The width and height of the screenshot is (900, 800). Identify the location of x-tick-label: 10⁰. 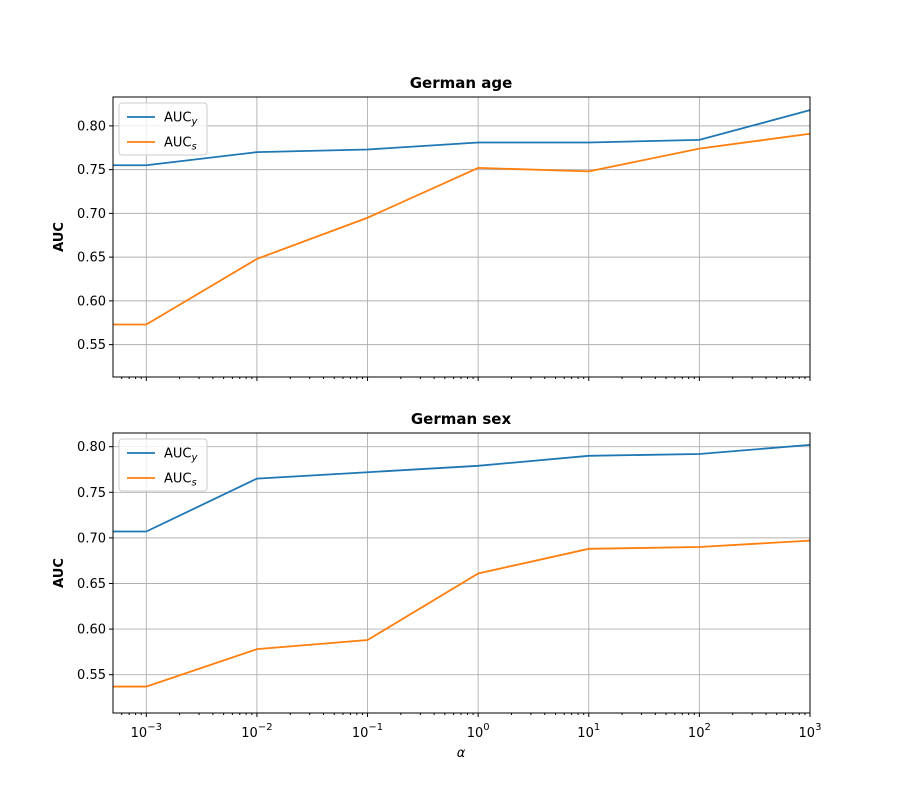
(478, 731).